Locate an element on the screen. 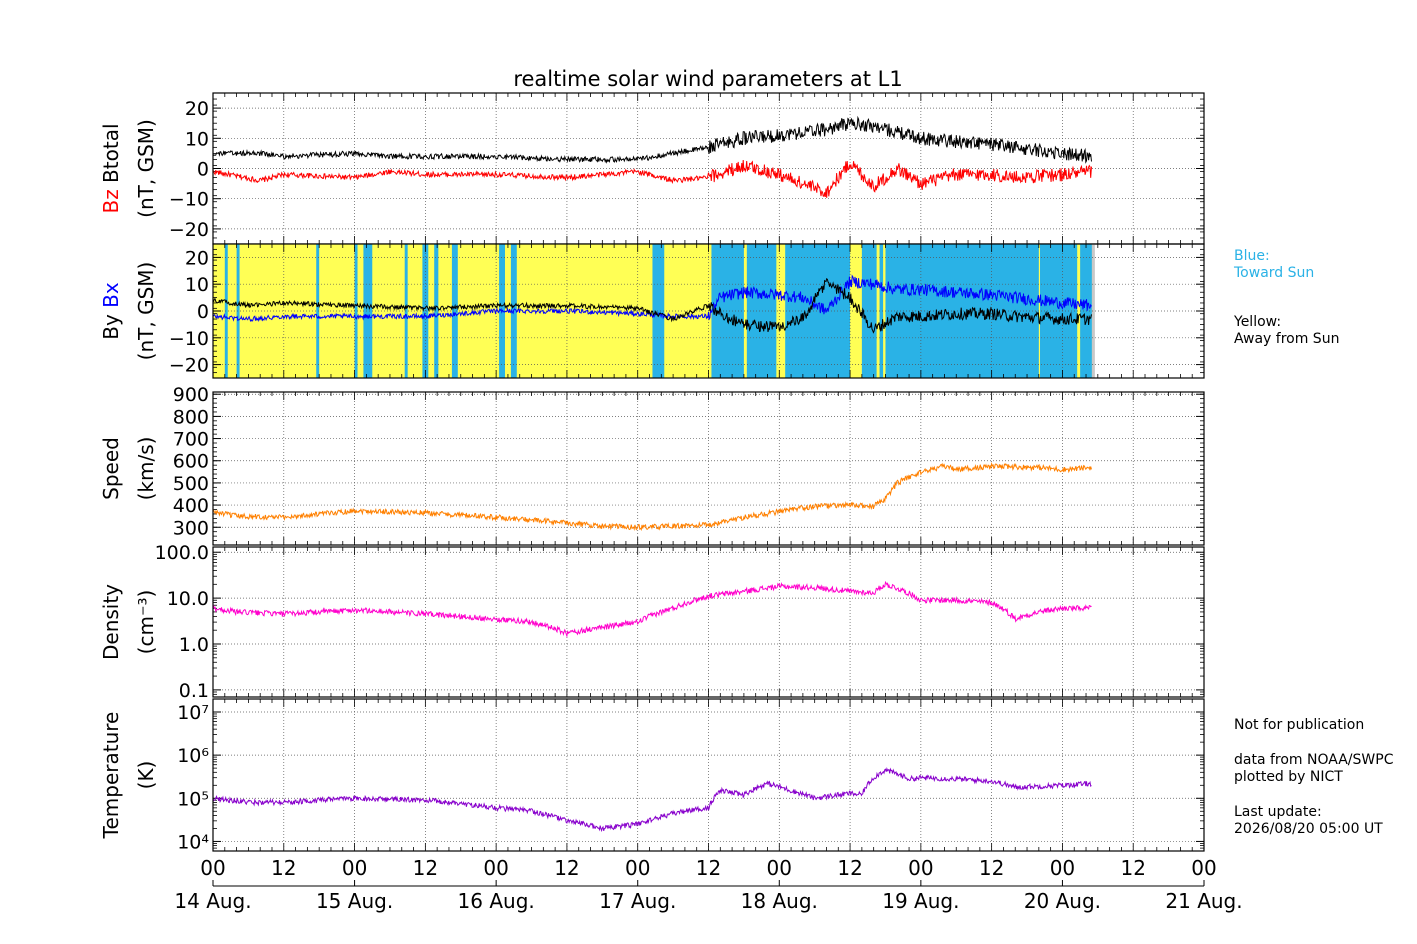 The height and width of the screenshot is (944, 1417). date-label: 21 Aug. is located at coordinates (1203, 901).